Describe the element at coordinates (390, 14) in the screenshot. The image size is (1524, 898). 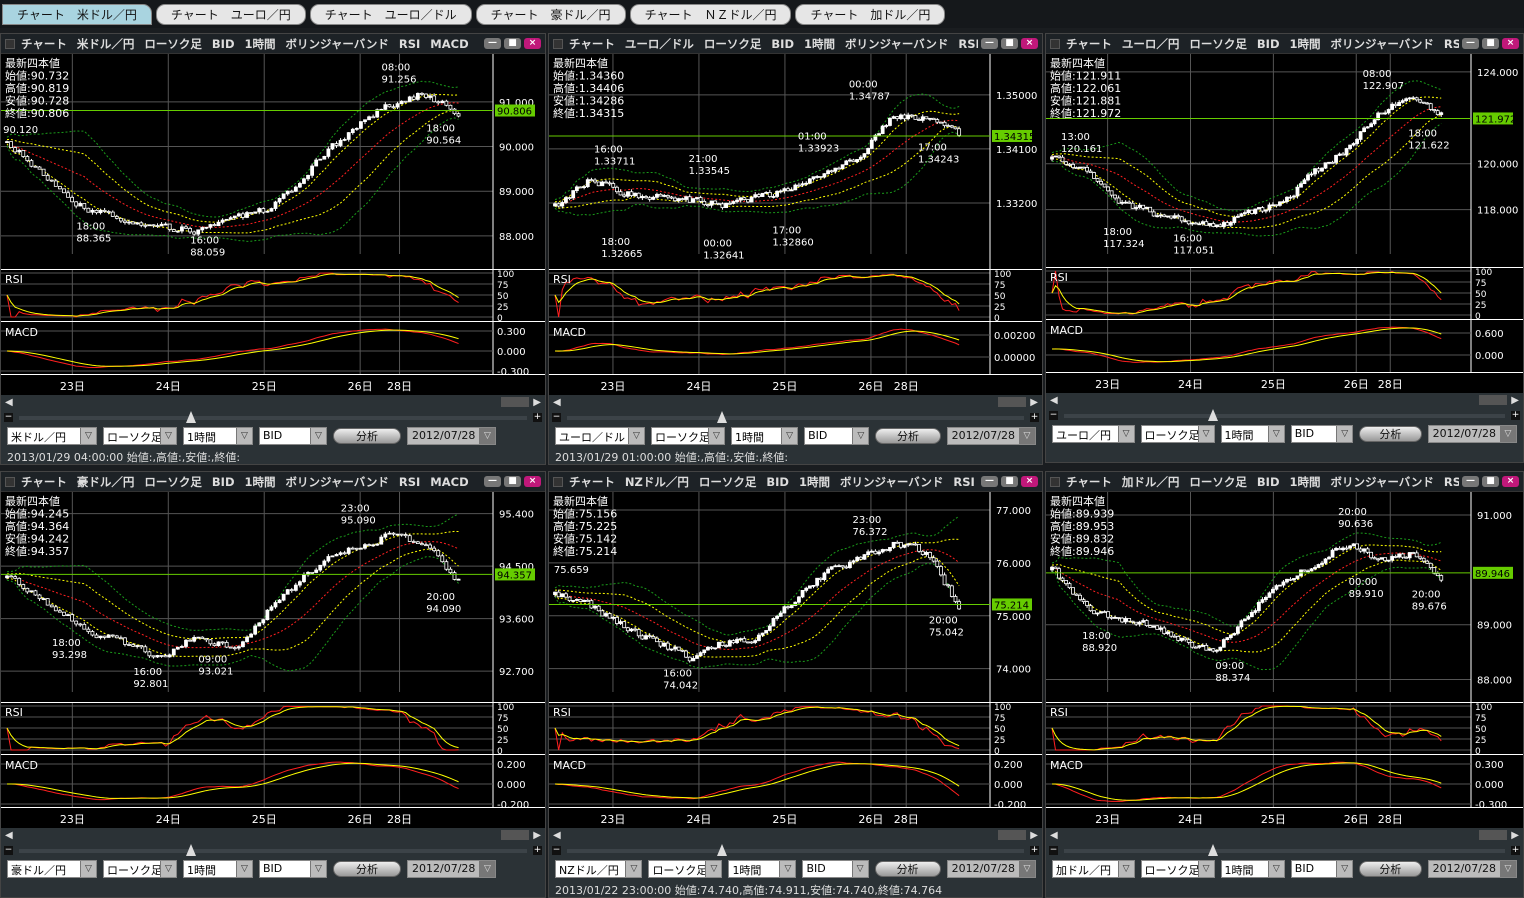
I see `tab-2: チャート ユーロ／ドル` at that location.